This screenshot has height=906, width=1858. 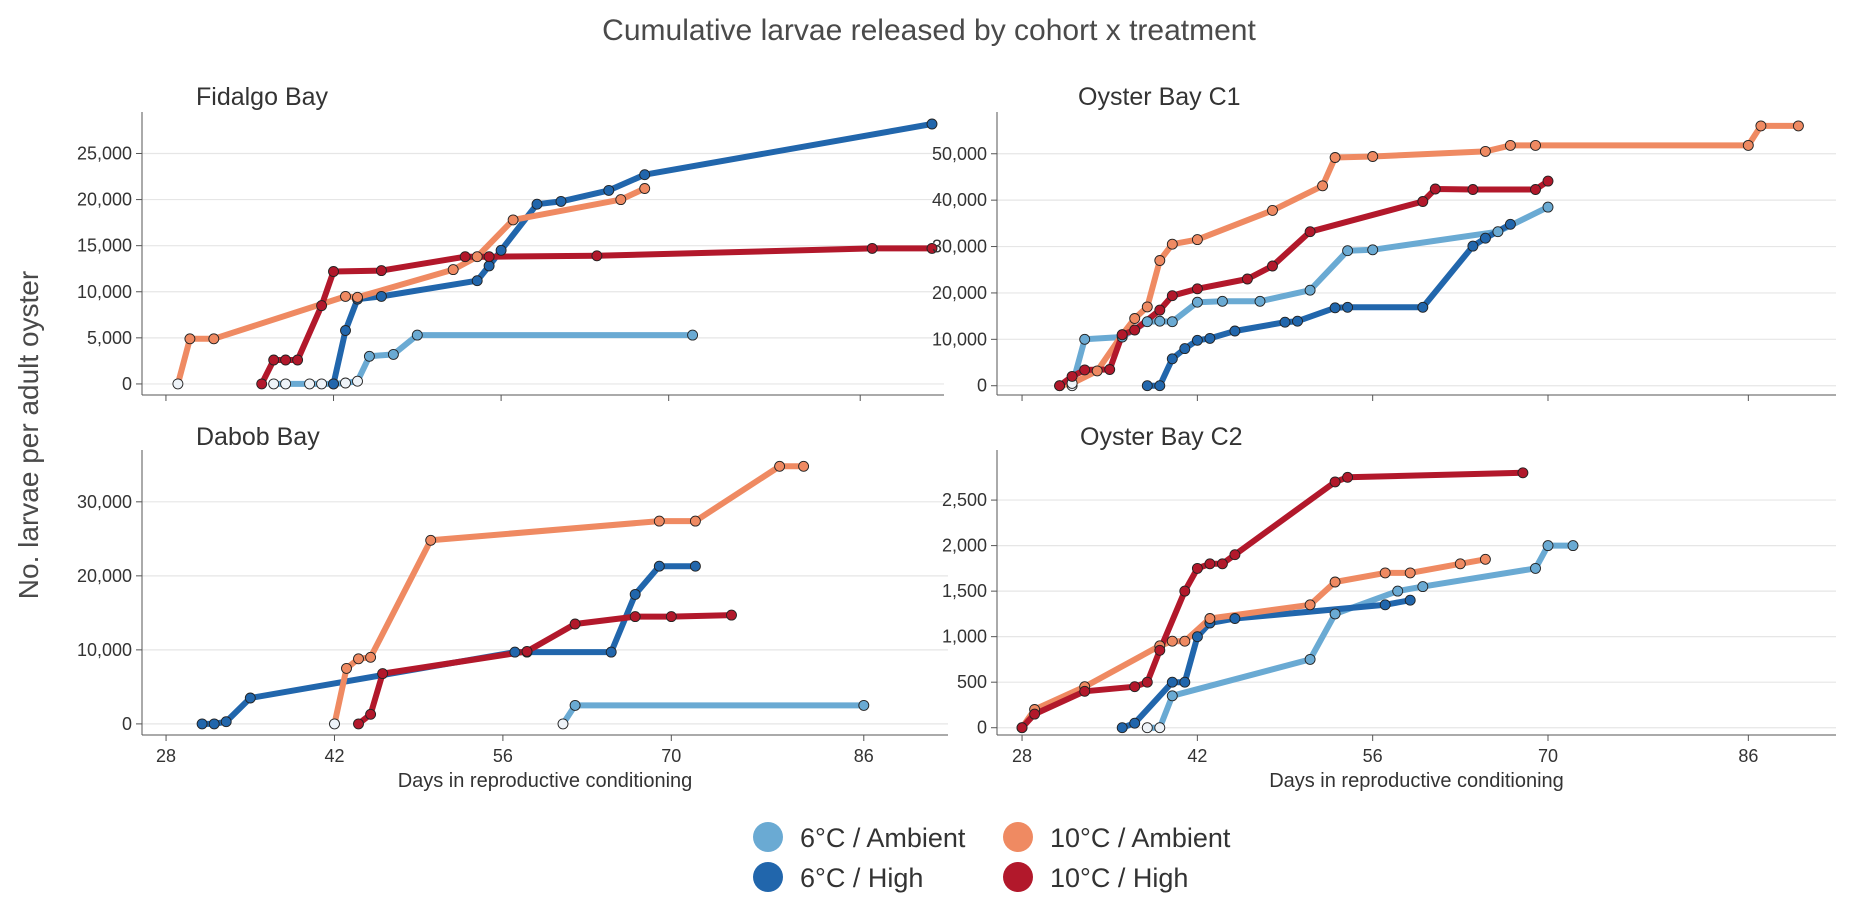 I want to click on y-tick-label: 1,000, so click(x=964, y=637).